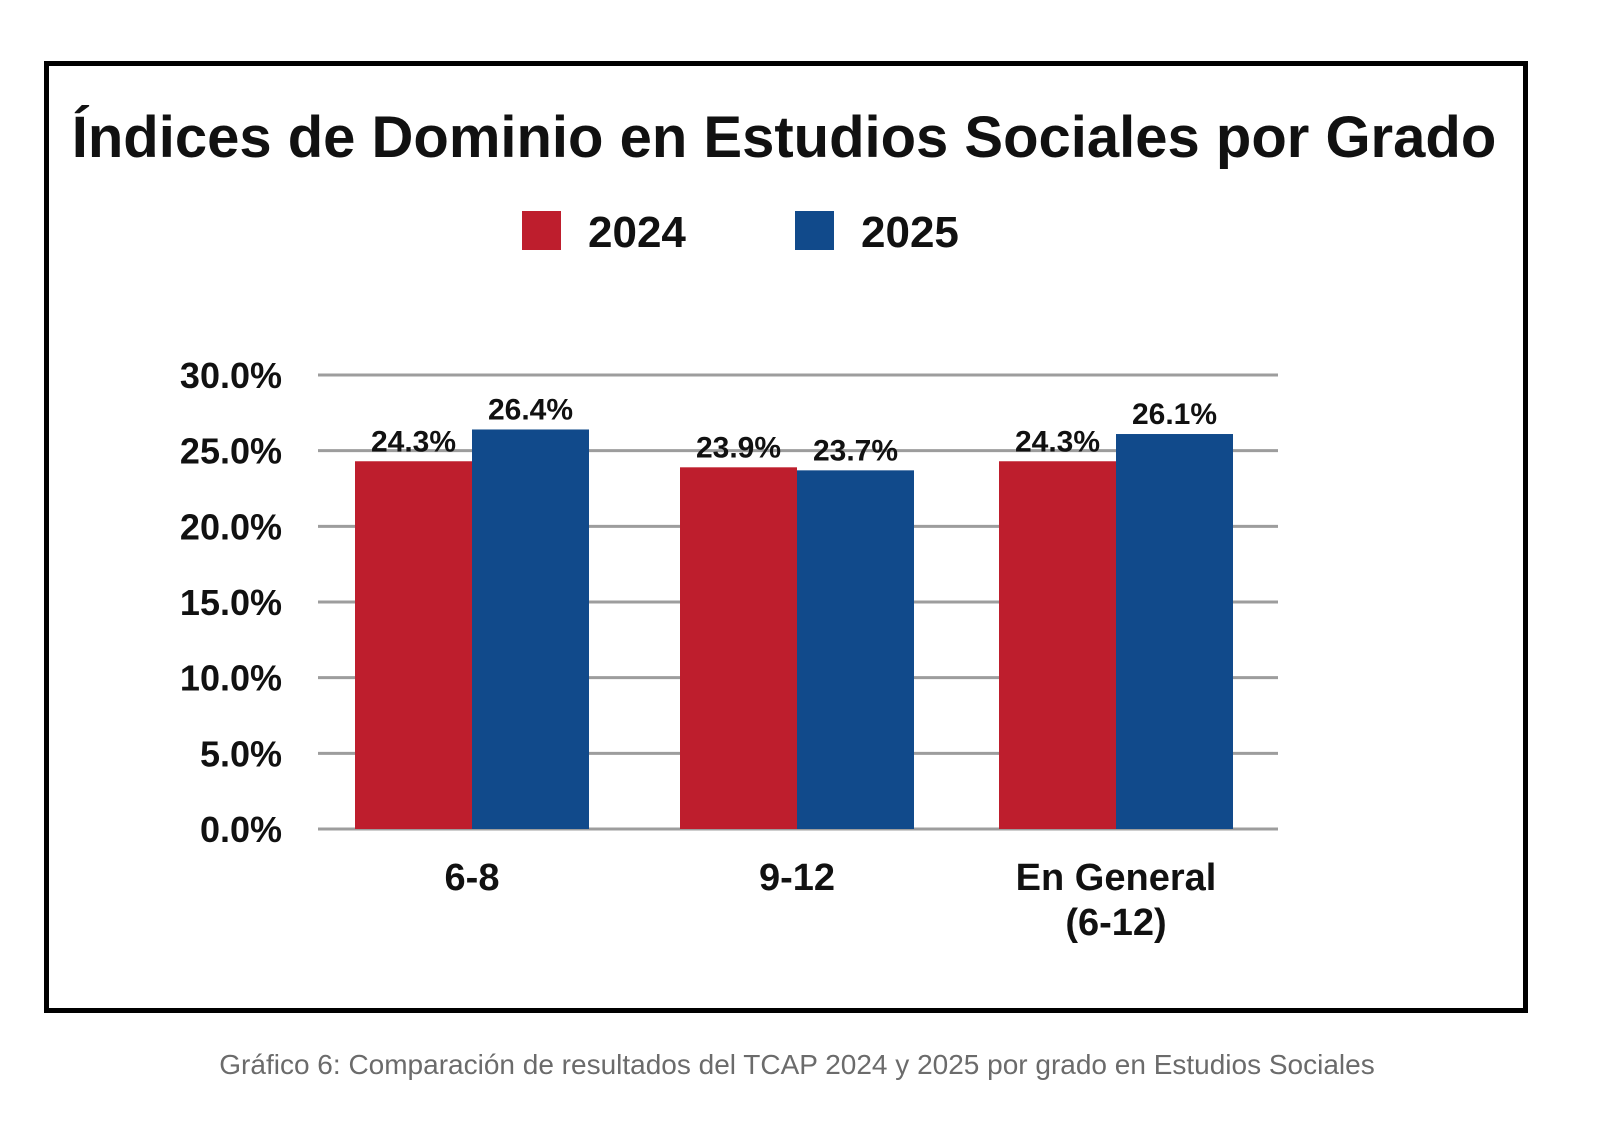 The width and height of the screenshot is (1600, 1145). I want to click on value-label: 23.9%, so click(738, 447).